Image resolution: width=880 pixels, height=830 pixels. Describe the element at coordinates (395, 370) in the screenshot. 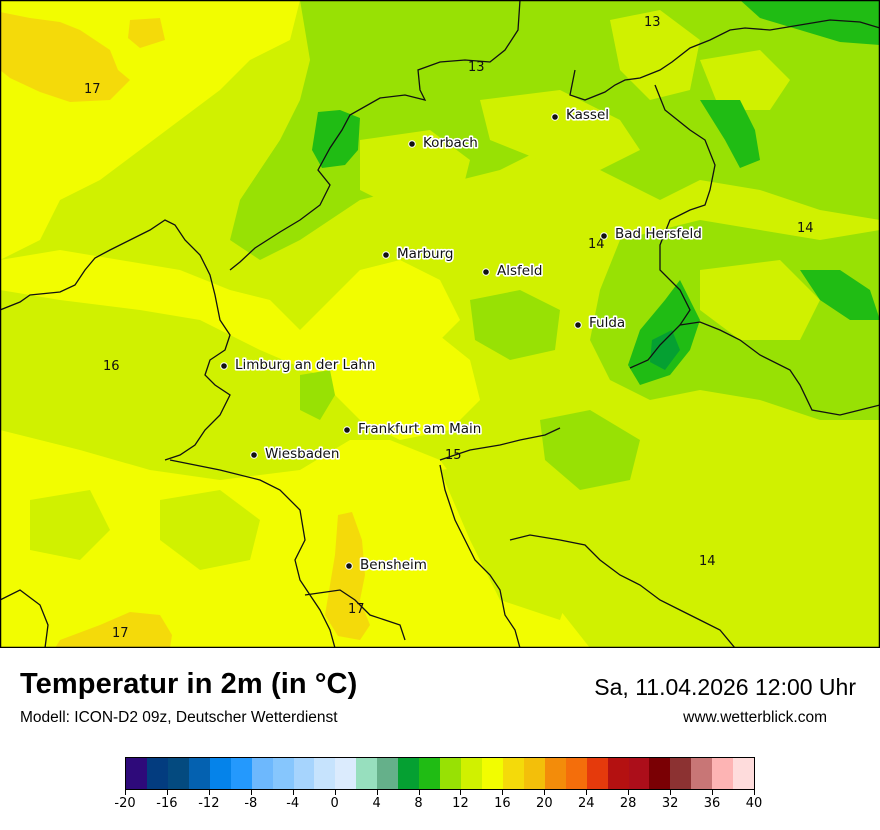

I see `warm-region-rhine` at that location.